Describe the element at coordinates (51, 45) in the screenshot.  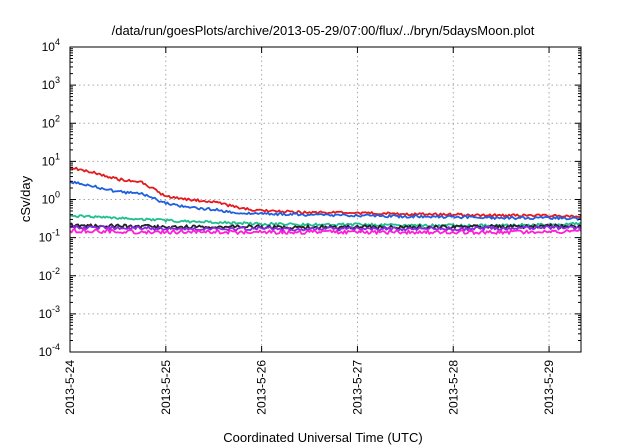
I see `y-tick-label: 10⁴` at that location.